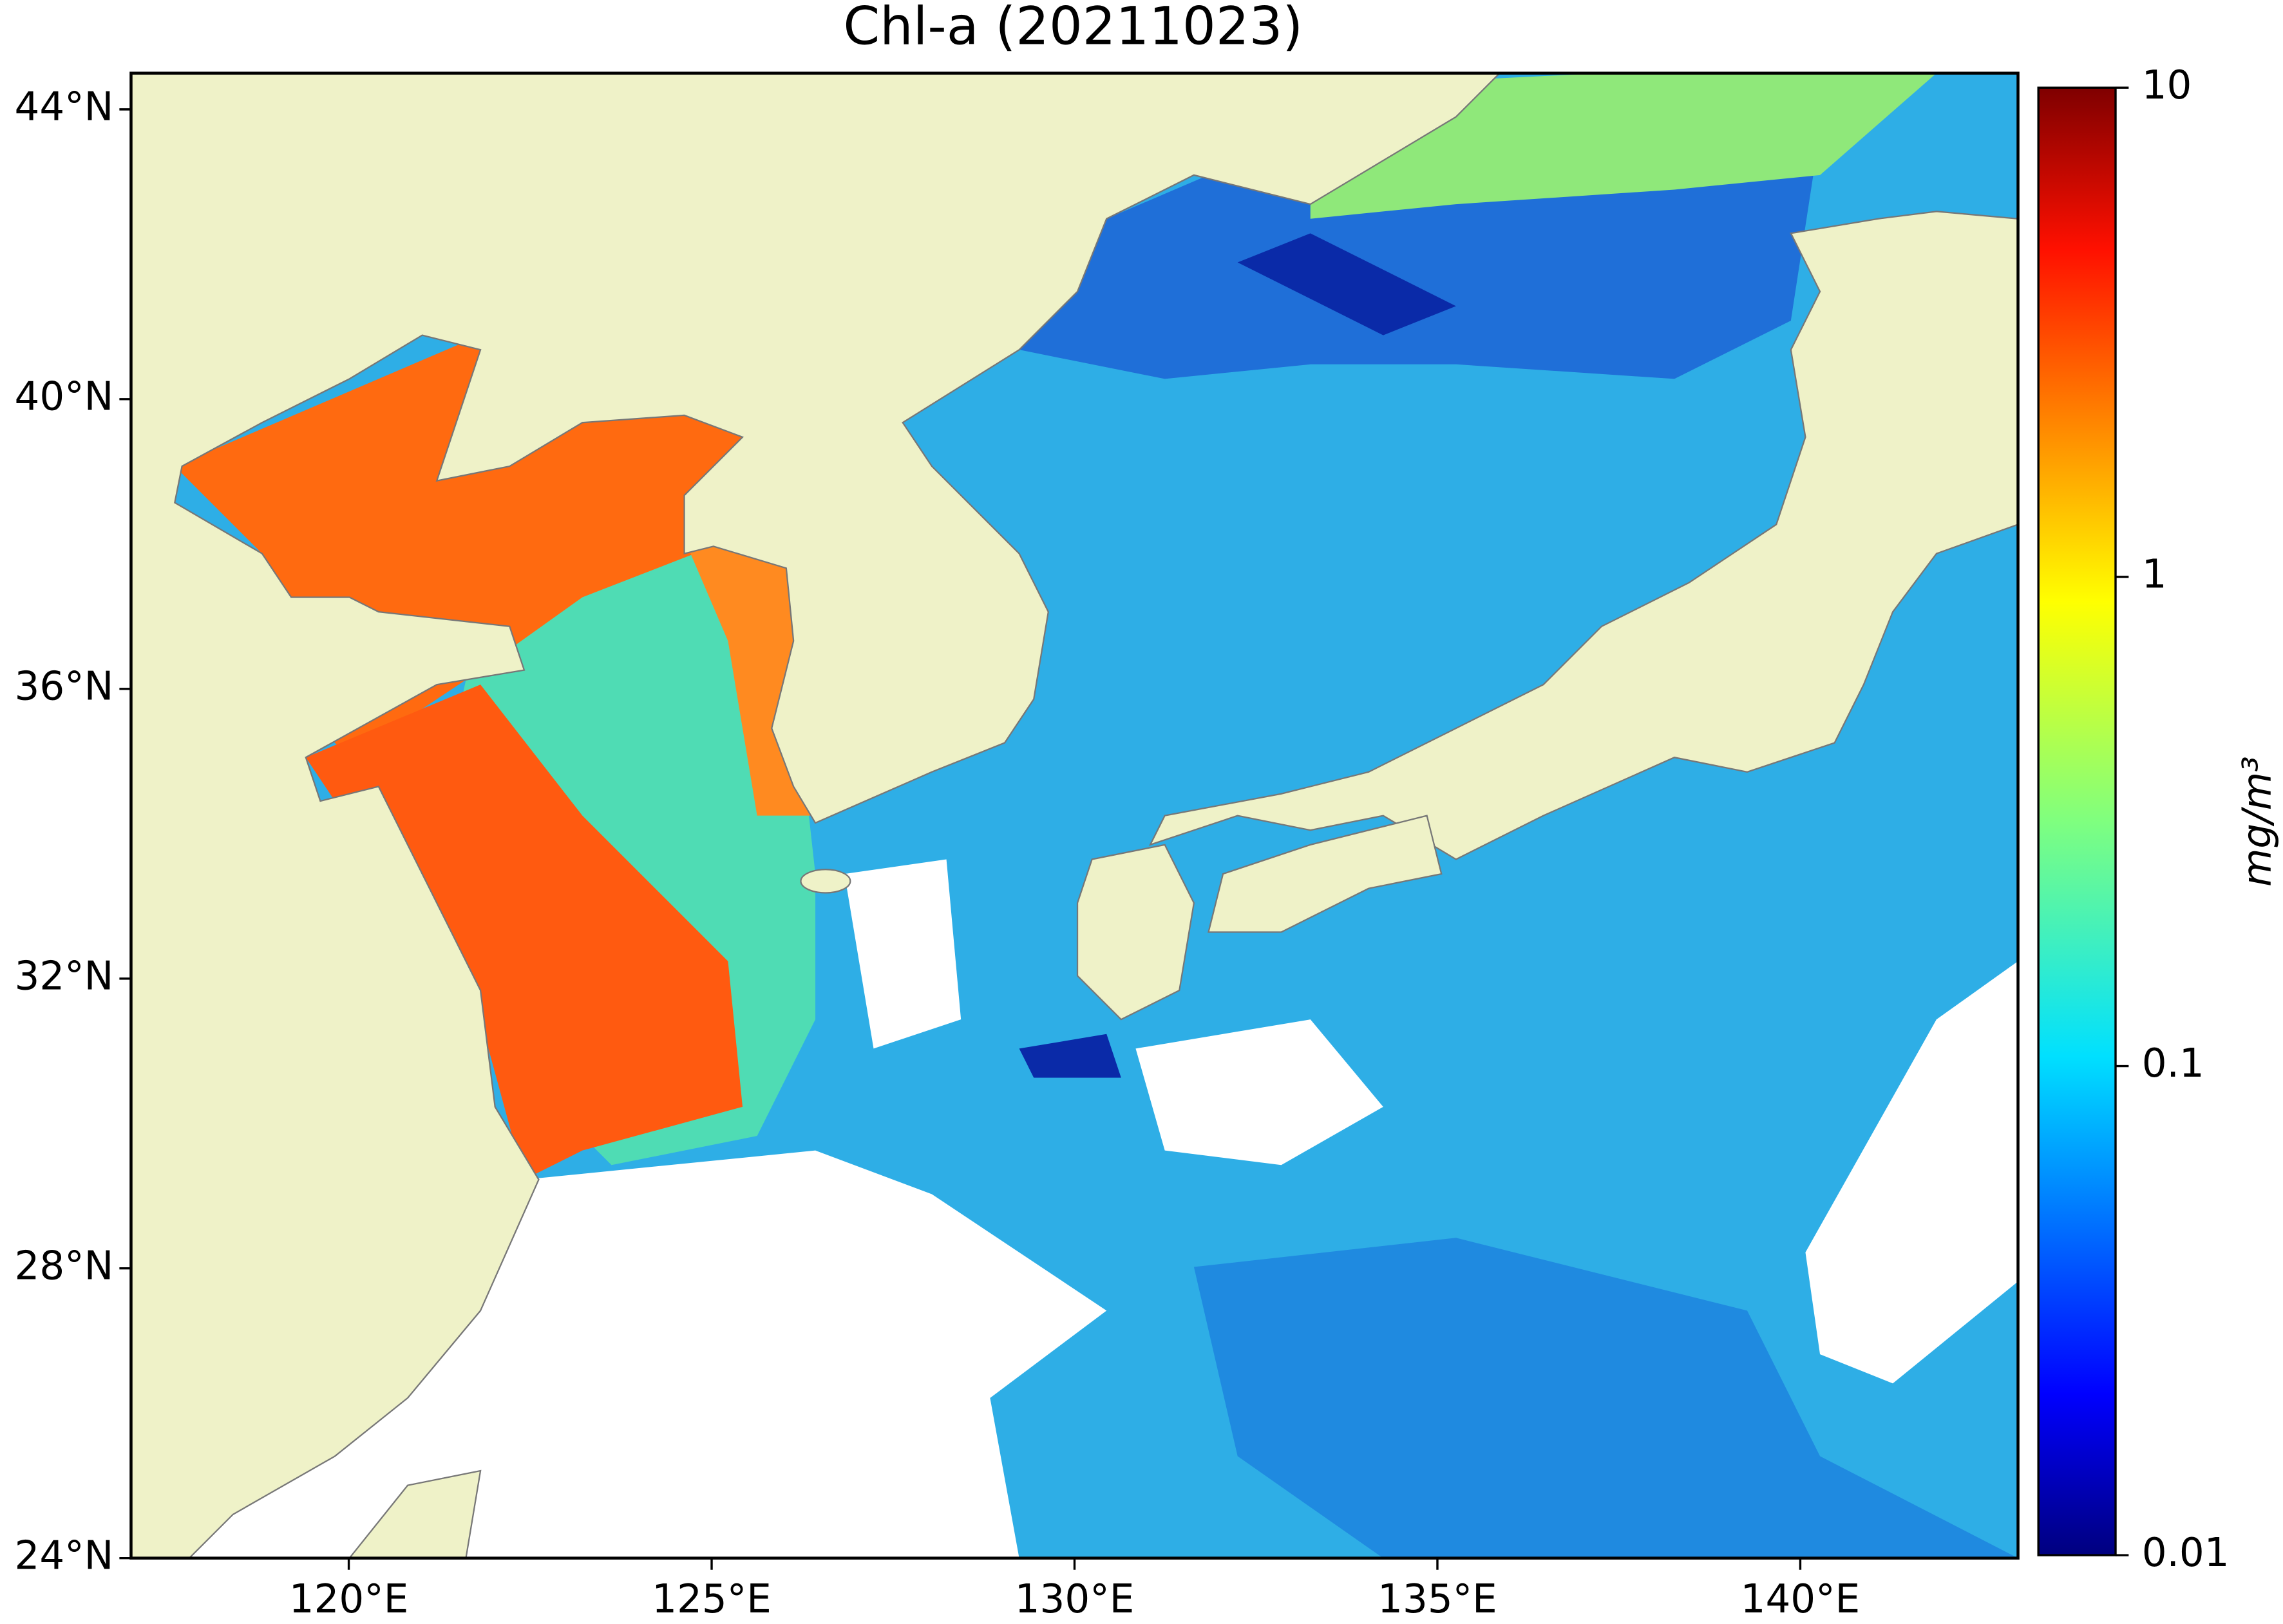 The height and width of the screenshot is (1624, 2283). What do you see at coordinates (2077, 821) in the screenshot?
I see `colorbar` at bounding box center [2077, 821].